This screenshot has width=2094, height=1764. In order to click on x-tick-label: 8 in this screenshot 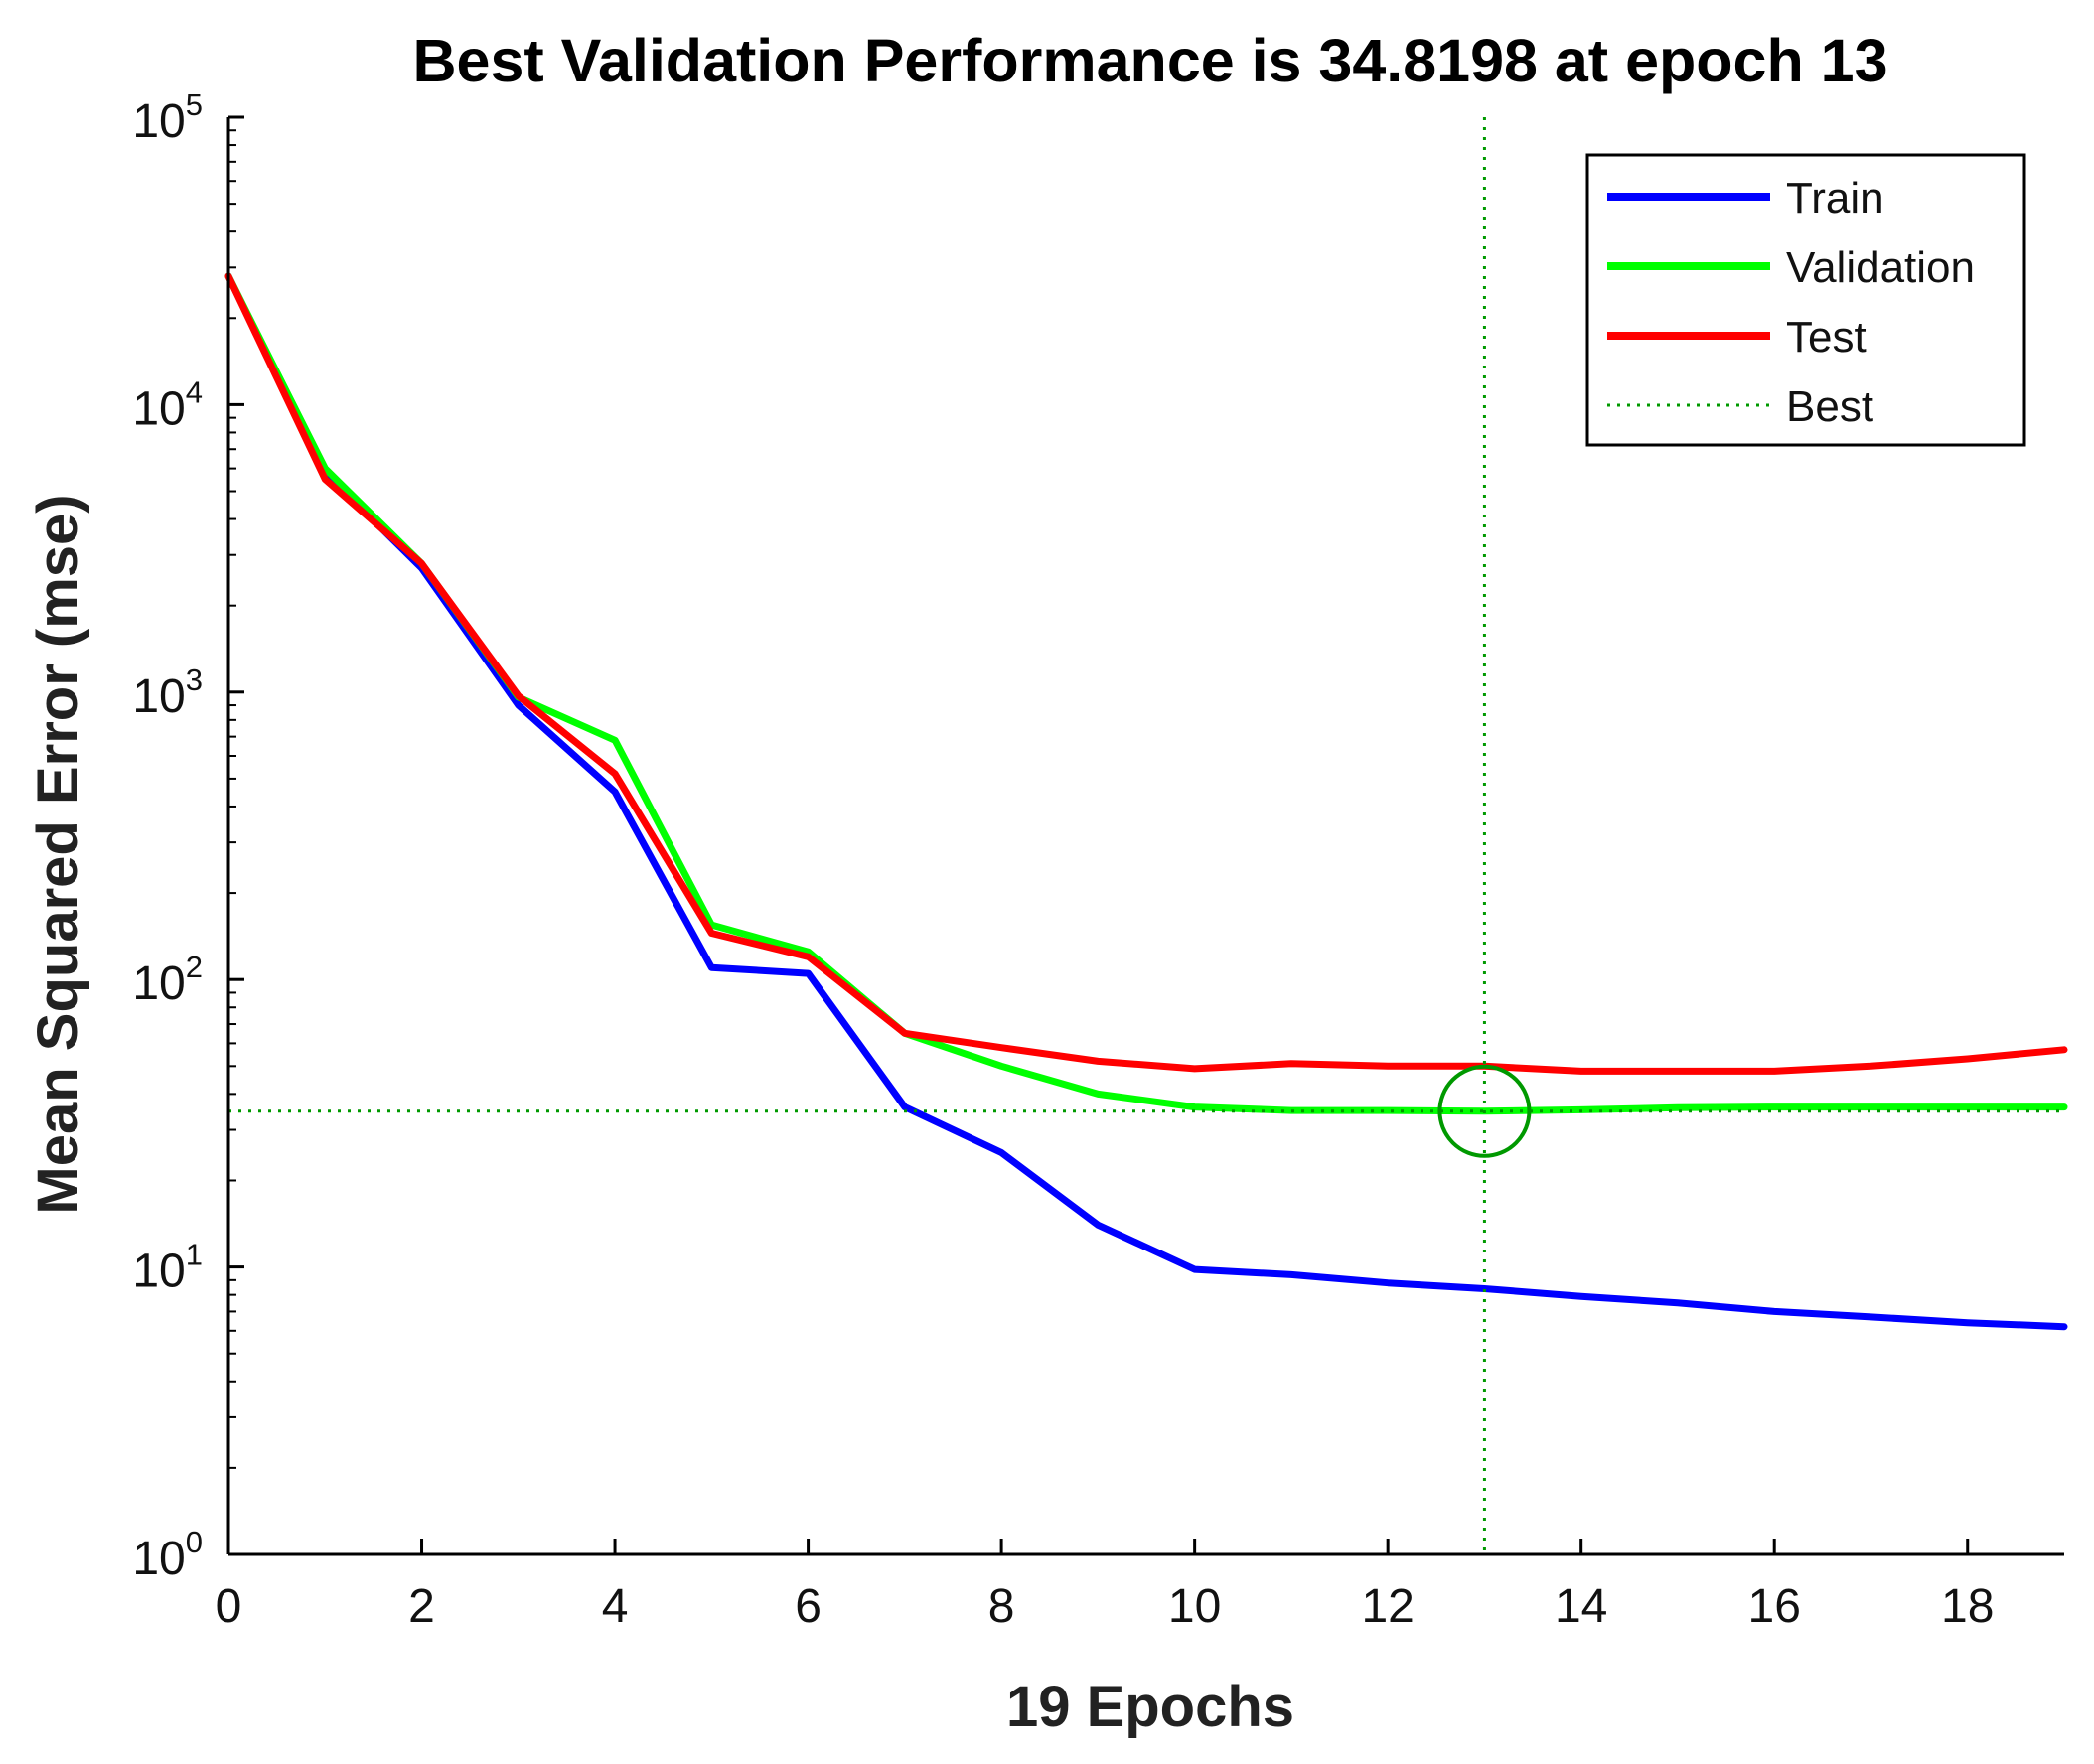, I will do `click(1001, 1606)`.